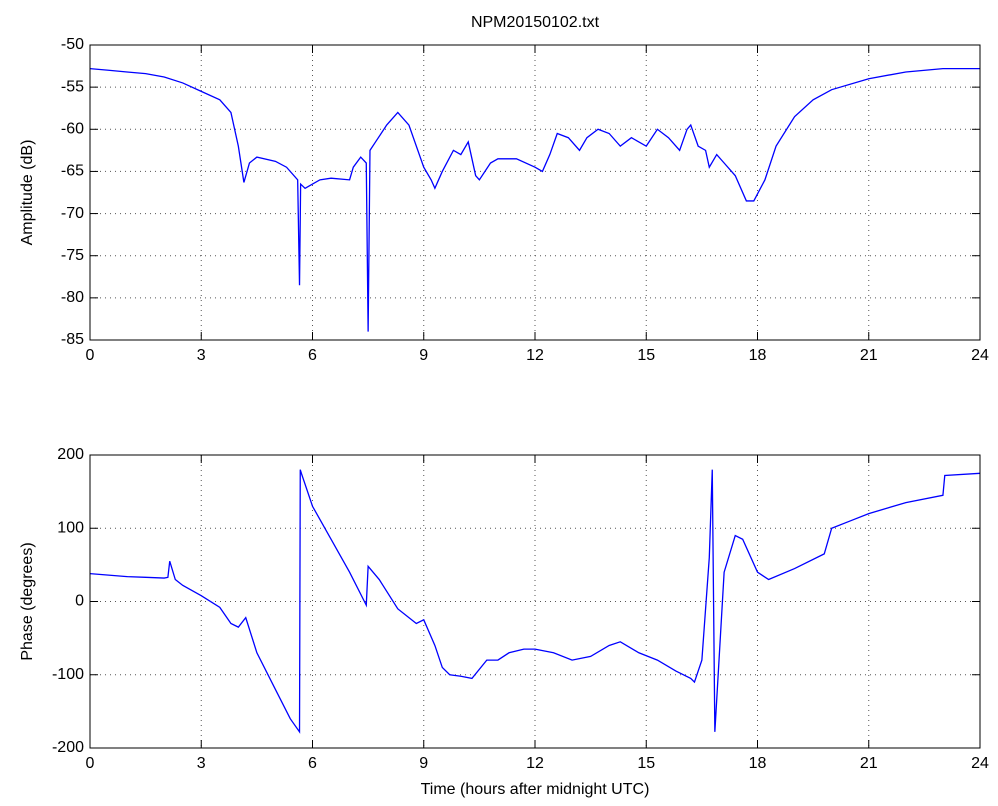 This screenshot has height=806, width=998. I want to click on y-tick-label: 100, so click(70, 527).